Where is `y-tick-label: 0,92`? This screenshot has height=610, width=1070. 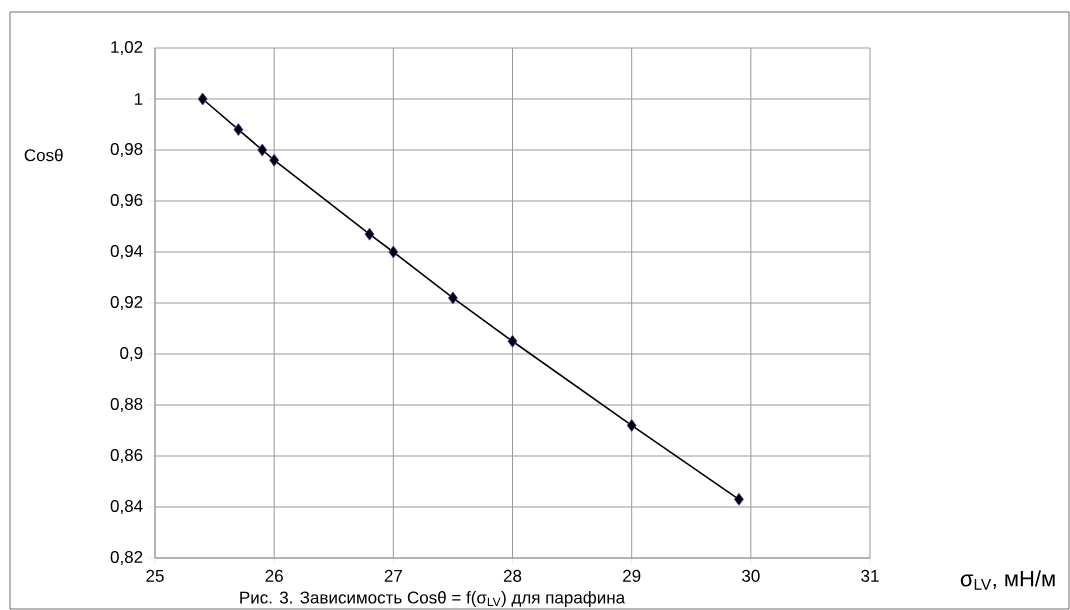
y-tick-label: 0,92 is located at coordinates (126, 303).